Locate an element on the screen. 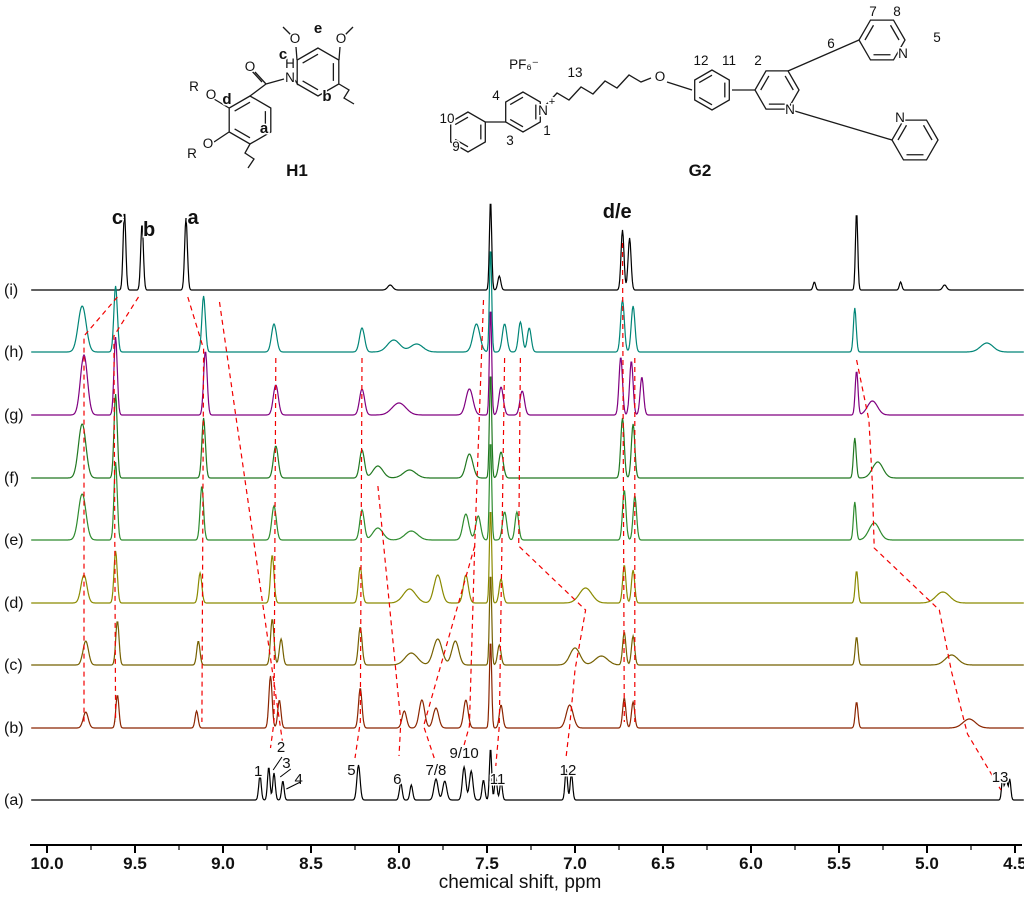 This screenshot has width=1024, height=901. structure-label-h1: a is located at coordinates (264, 128).